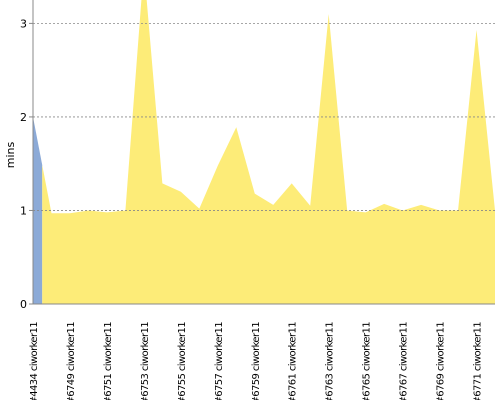  I want to click on x-tick-label: #6751 ciworker11, so click(108, 361).